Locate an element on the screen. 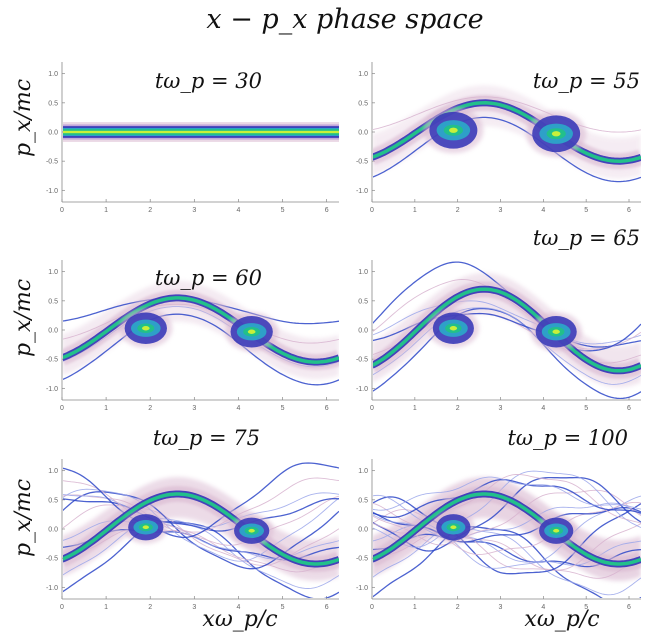  panel-time-label: tω_p = 65 is located at coordinates (586, 238).